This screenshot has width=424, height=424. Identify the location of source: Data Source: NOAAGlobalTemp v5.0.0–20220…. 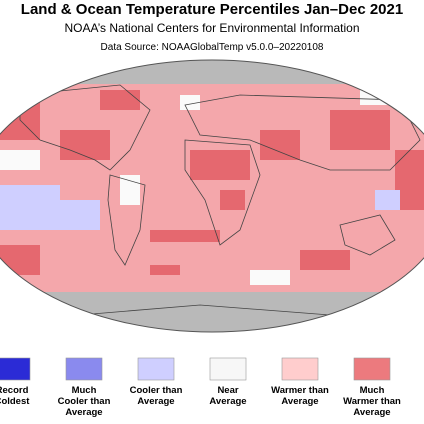
(212, 47).